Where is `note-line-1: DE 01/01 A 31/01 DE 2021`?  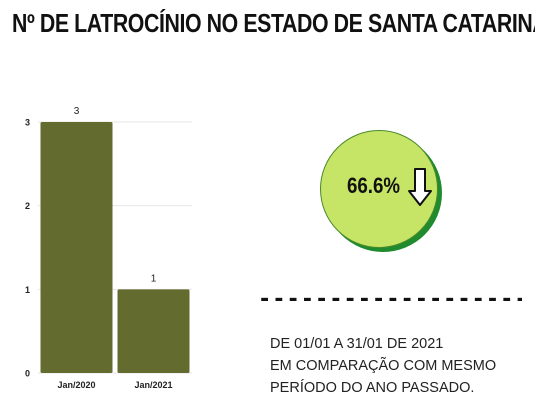
note-line-1: DE 01/01 A 31/01 DE 2021 is located at coordinates (357, 344).